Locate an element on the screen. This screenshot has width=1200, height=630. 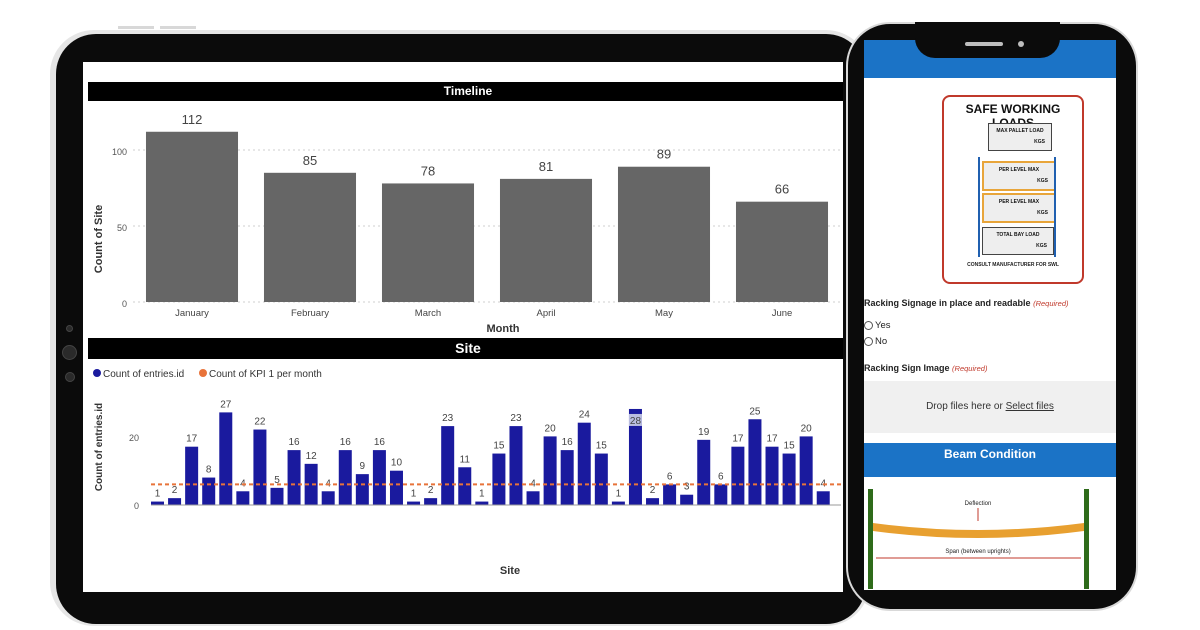
timeline-data-label: 85 is located at coordinates (310, 160).